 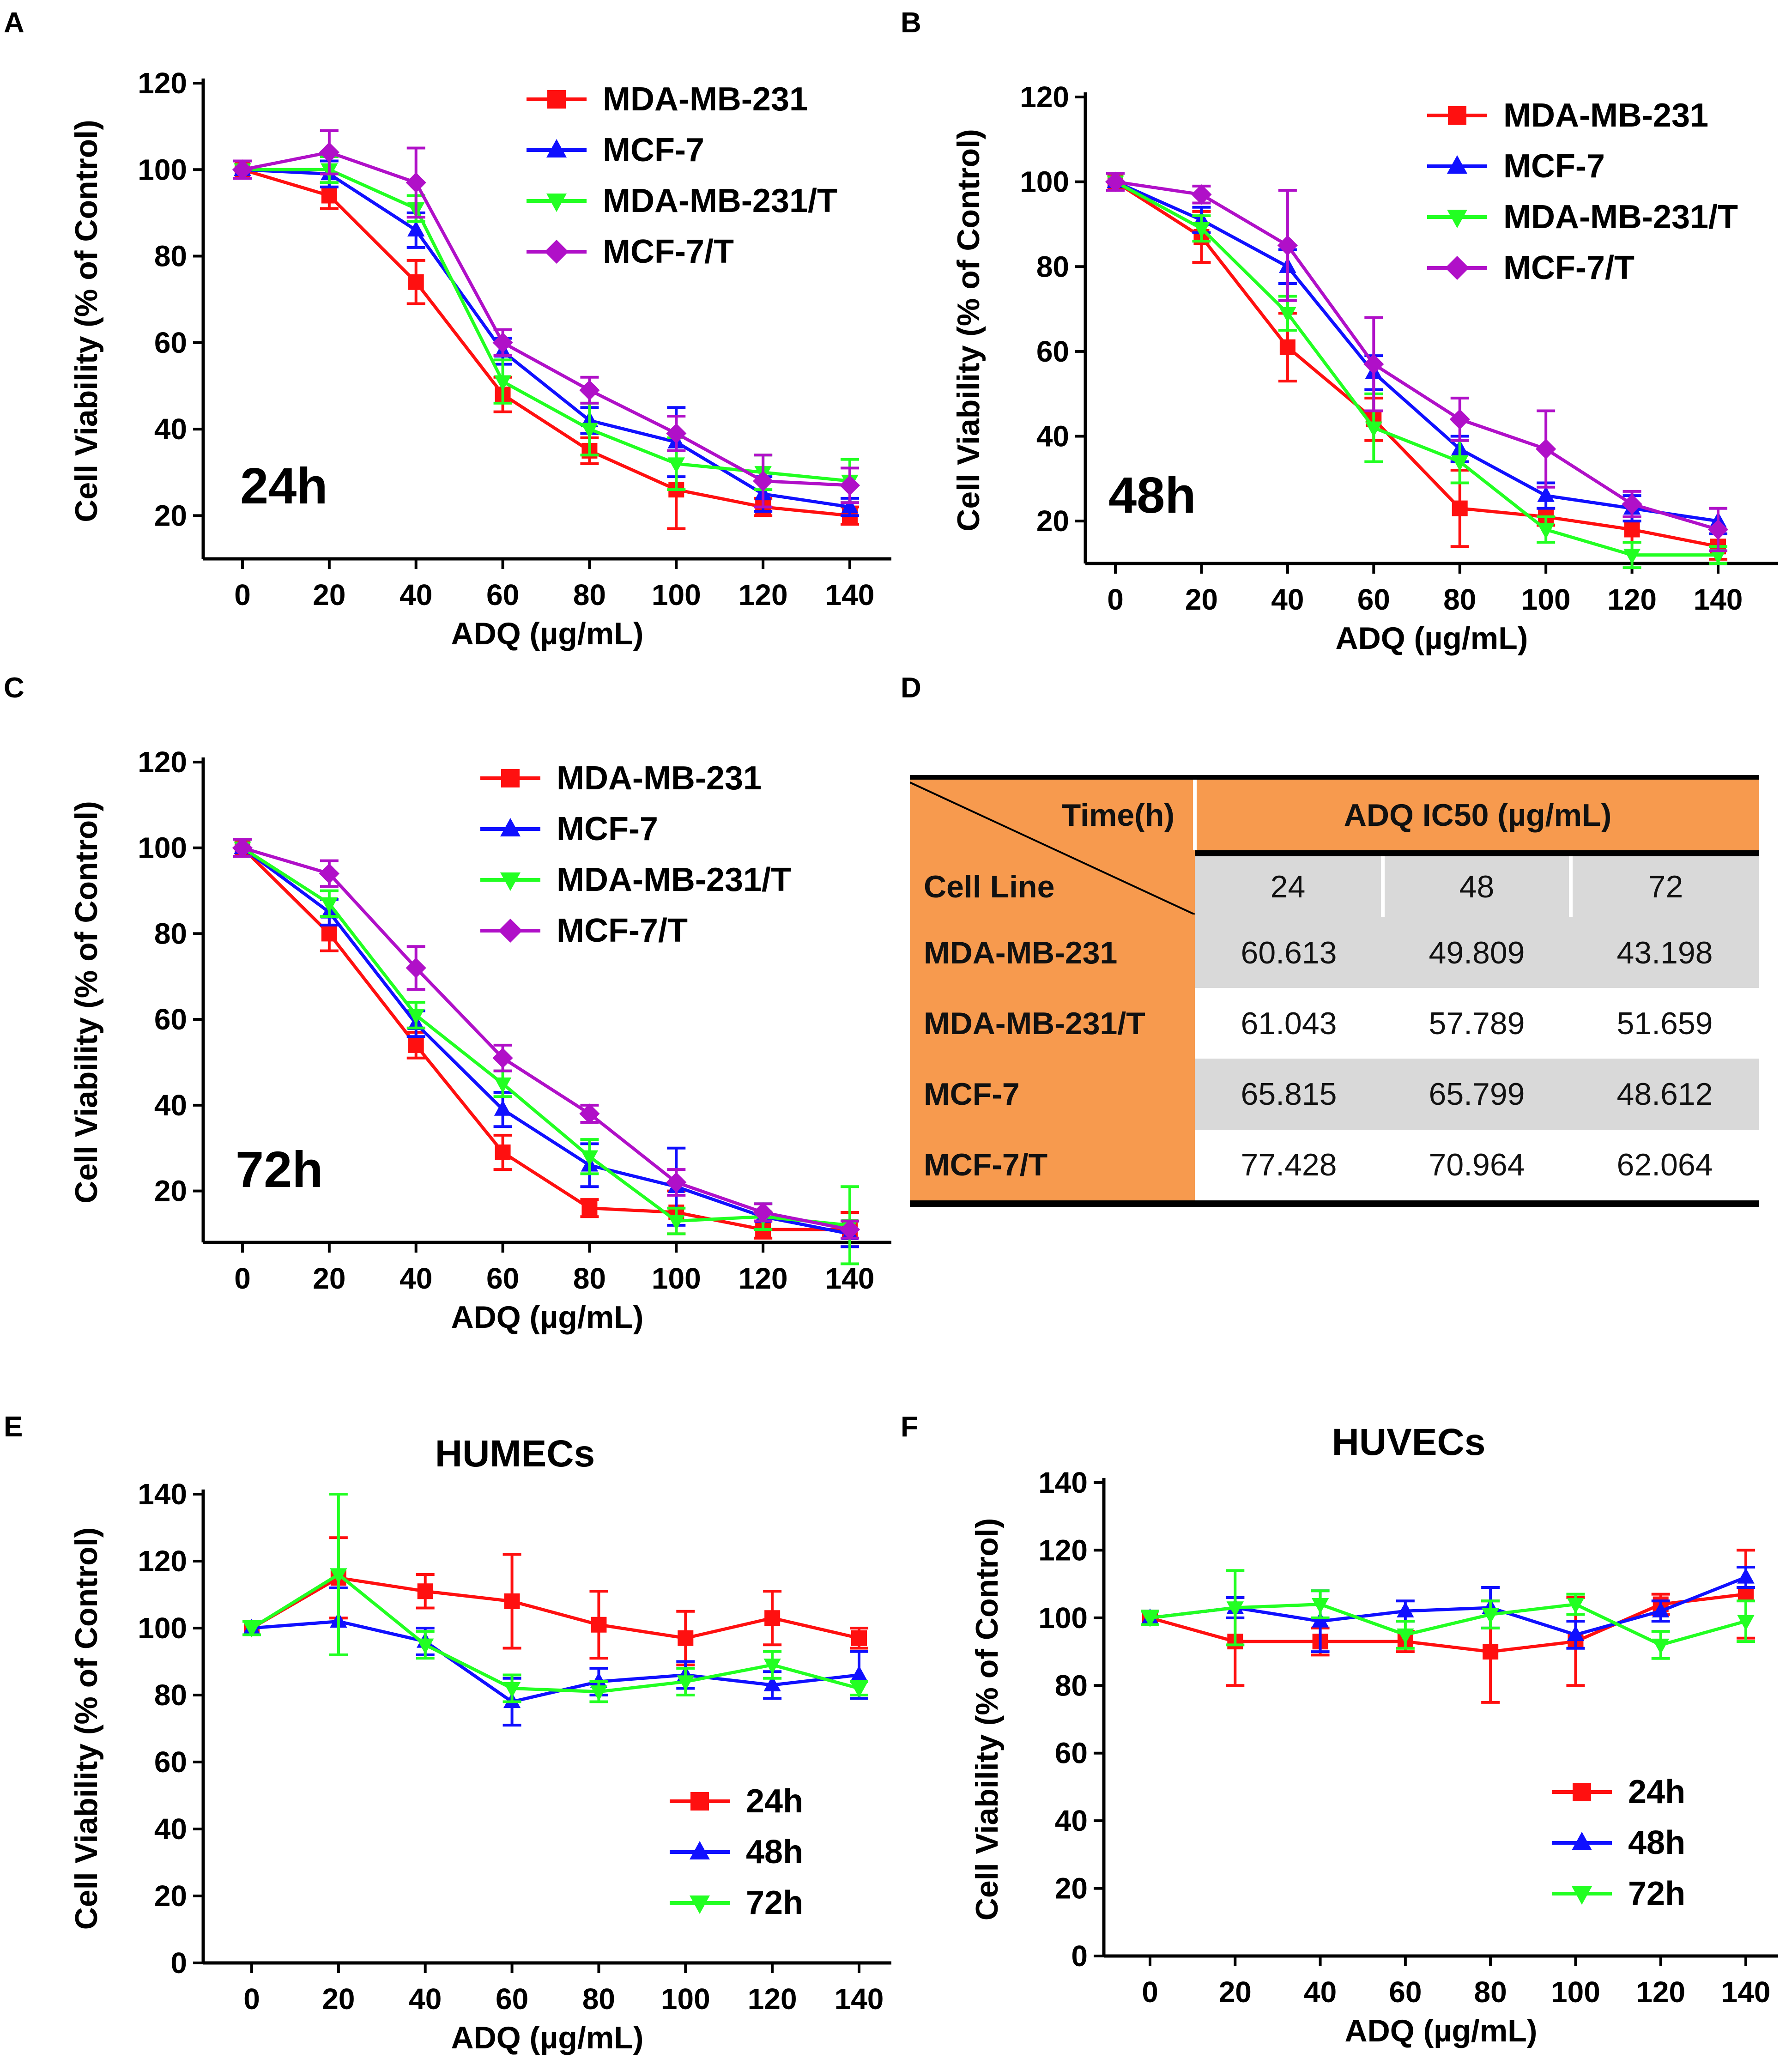 I want to click on table-cell: 77.428, so click(x=1289, y=1164).